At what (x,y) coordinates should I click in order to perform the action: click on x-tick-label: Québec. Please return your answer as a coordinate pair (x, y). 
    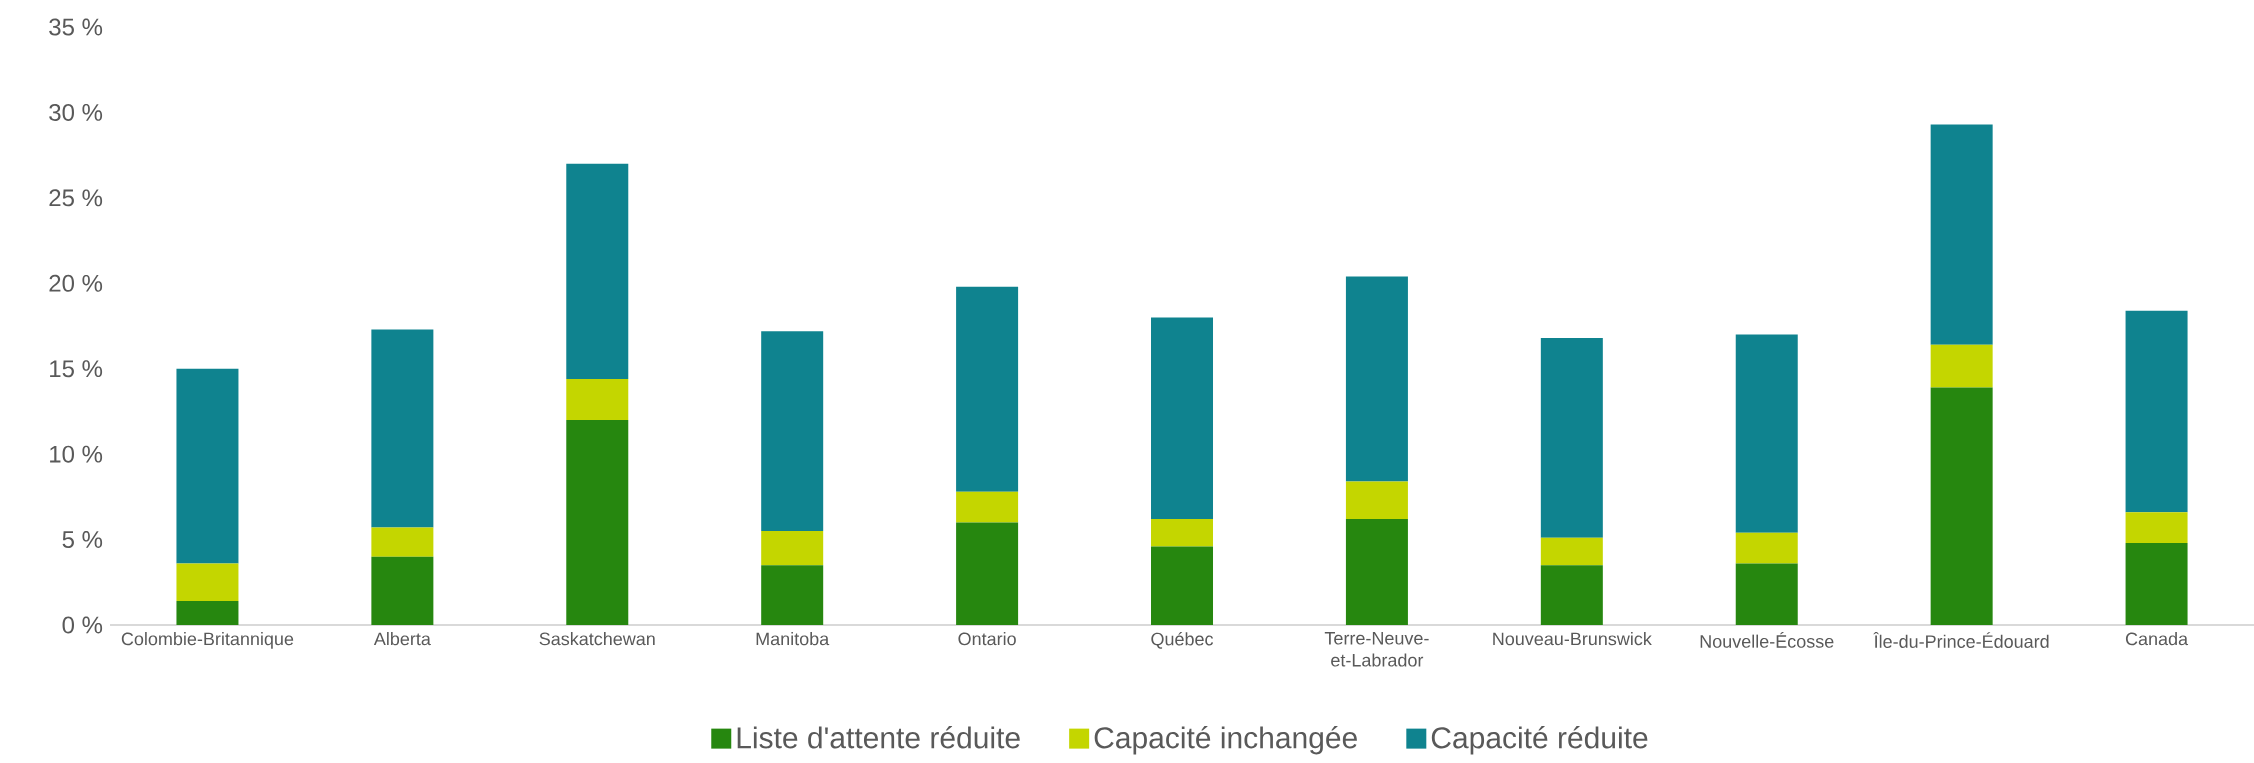
    Looking at the image, I should click on (1182, 640).